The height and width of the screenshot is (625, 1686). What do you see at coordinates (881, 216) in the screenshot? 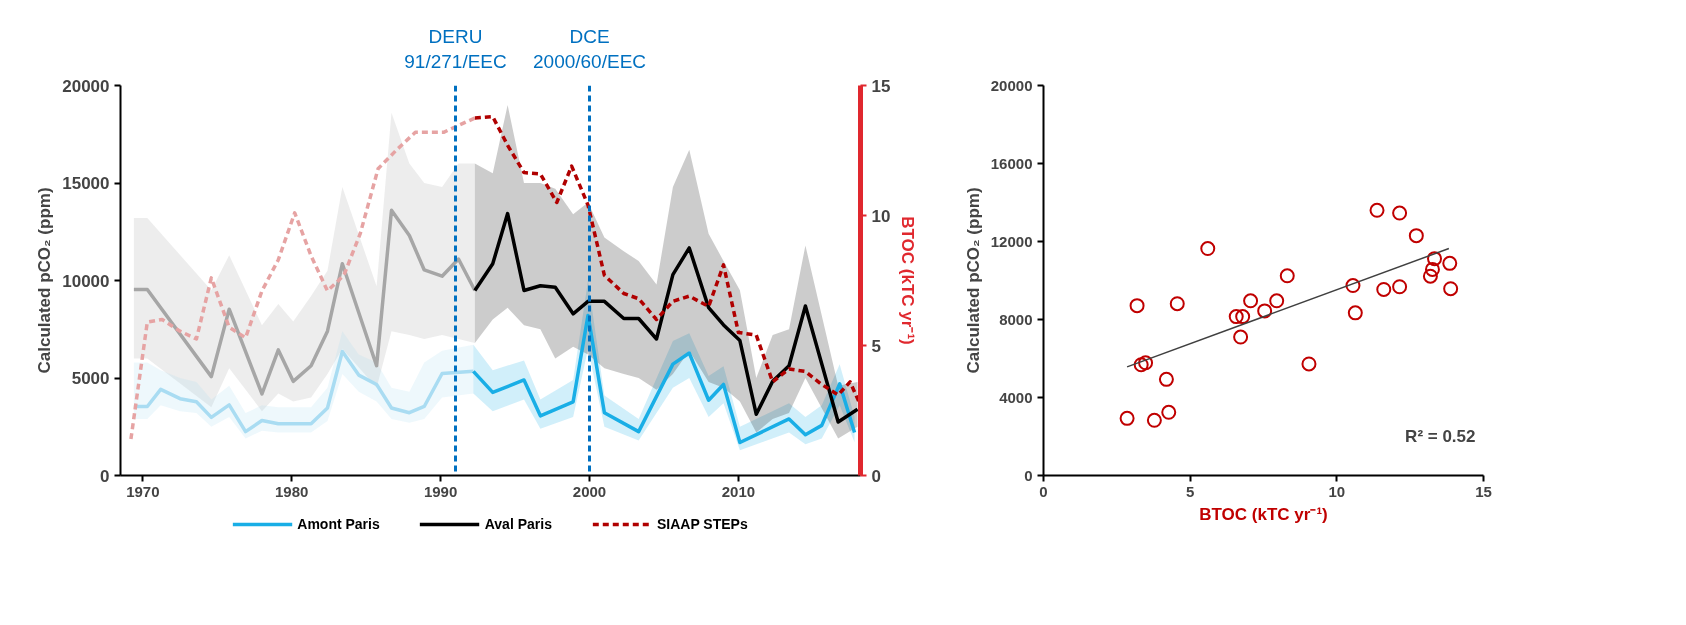
I see `y2-tick-label: 10` at bounding box center [881, 216].